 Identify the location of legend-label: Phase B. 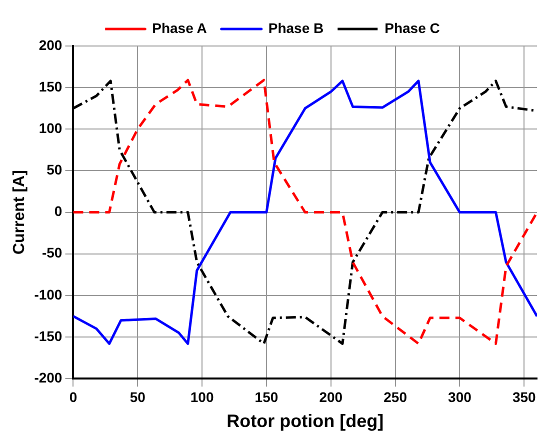
(296, 28).